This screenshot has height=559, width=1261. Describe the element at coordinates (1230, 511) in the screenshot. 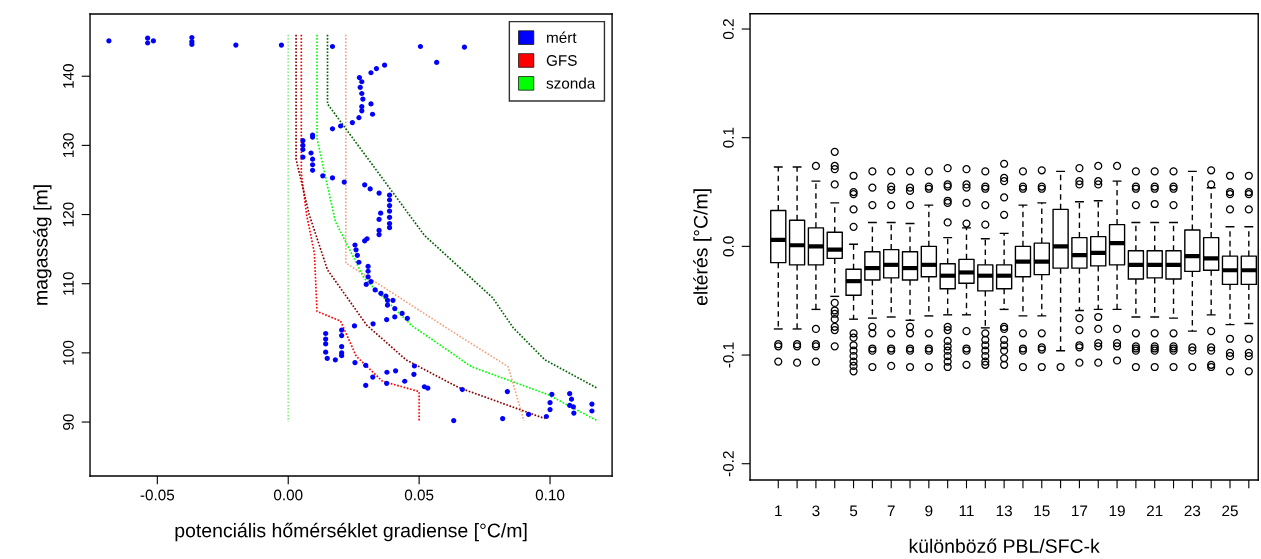

I see `x-tick-label: 25` at that location.